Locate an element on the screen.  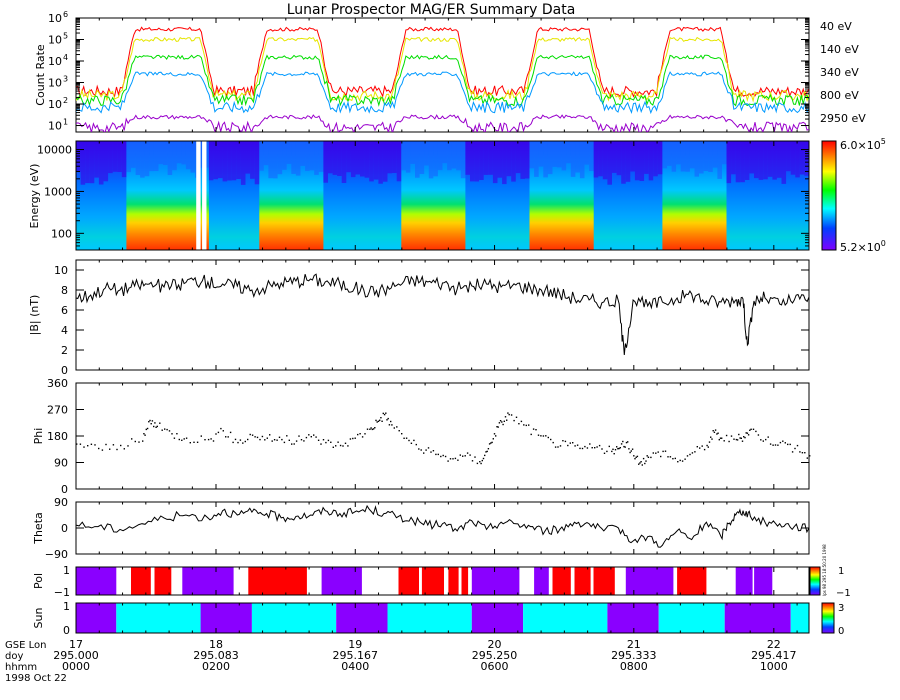
count-rate-legend-item: 140 eV is located at coordinates (839, 49).